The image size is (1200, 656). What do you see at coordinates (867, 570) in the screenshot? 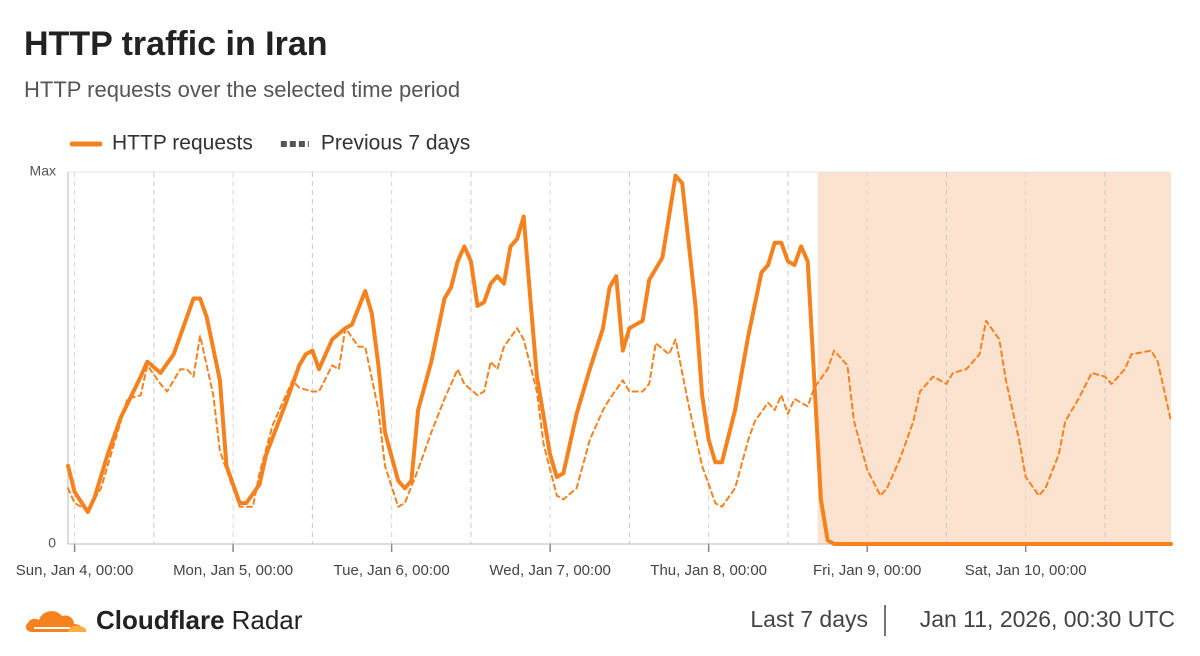
I see `x-tick-label: Fri, Jan 9, 00:00` at bounding box center [867, 570].